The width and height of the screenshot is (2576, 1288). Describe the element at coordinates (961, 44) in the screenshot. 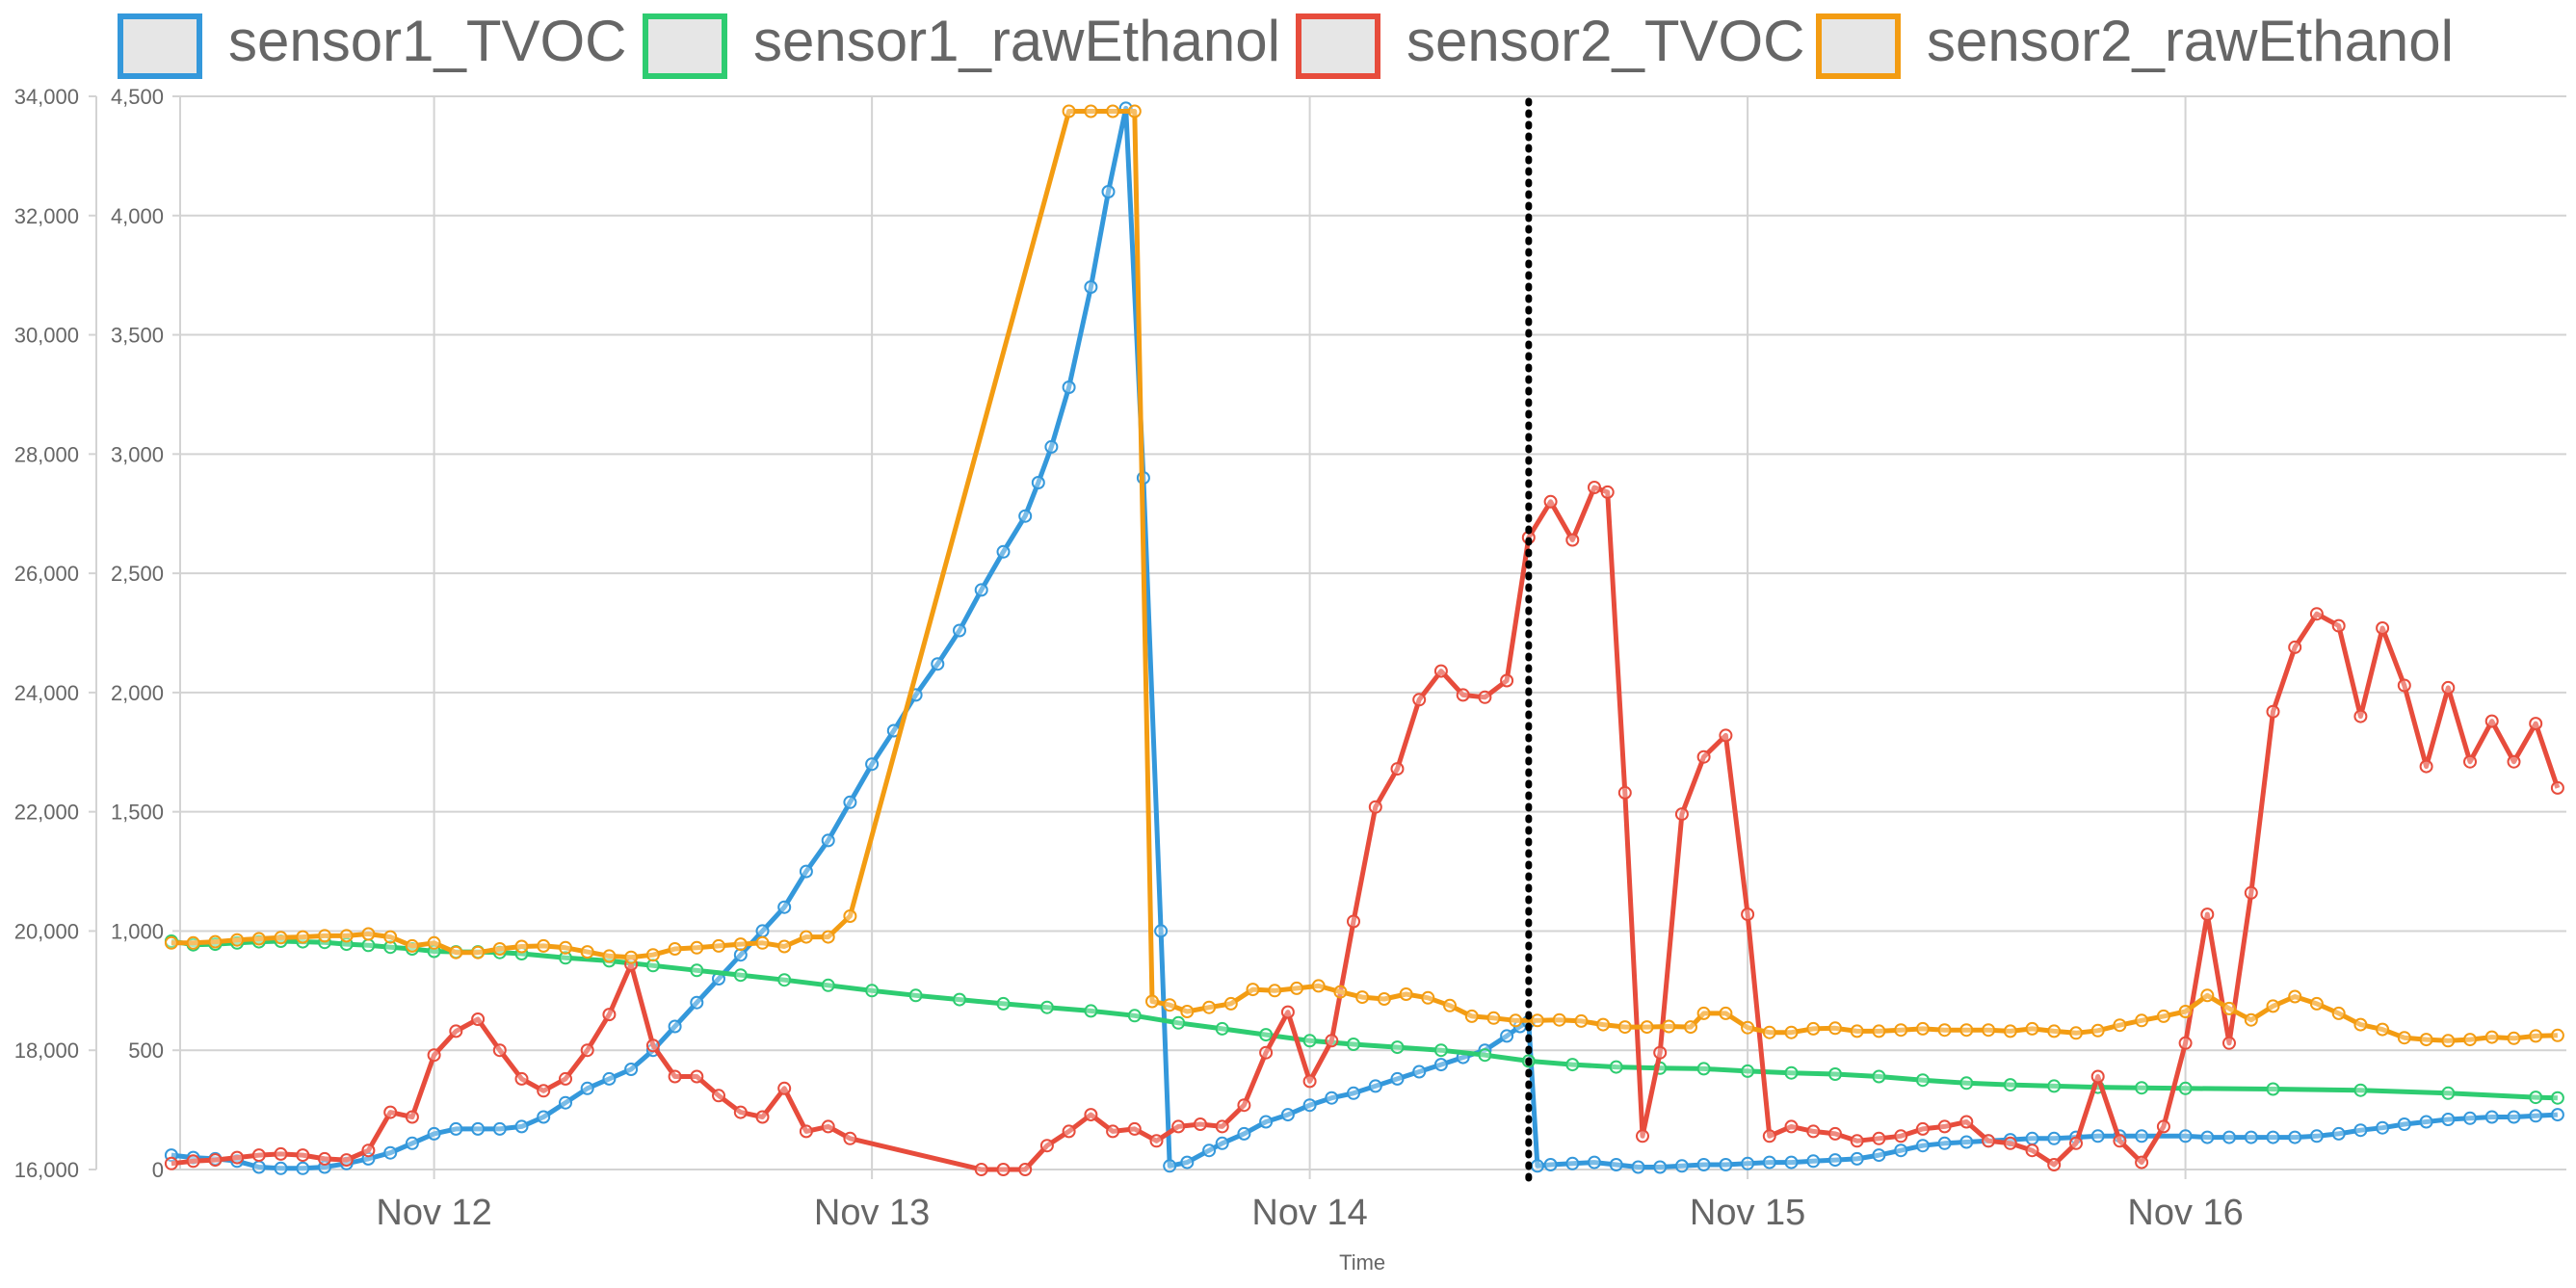

I see `legend-item-sensor1_rawEthanol: sensor1_rawEthanol` at that location.